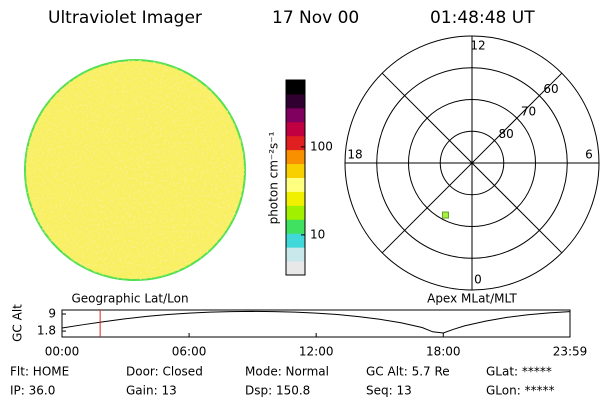 The image size is (600, 400). What do you see at coordinates (125, 18) in the screenshot?
I see `title: Ultraviolet Imager` at bounding box center [125, 18].